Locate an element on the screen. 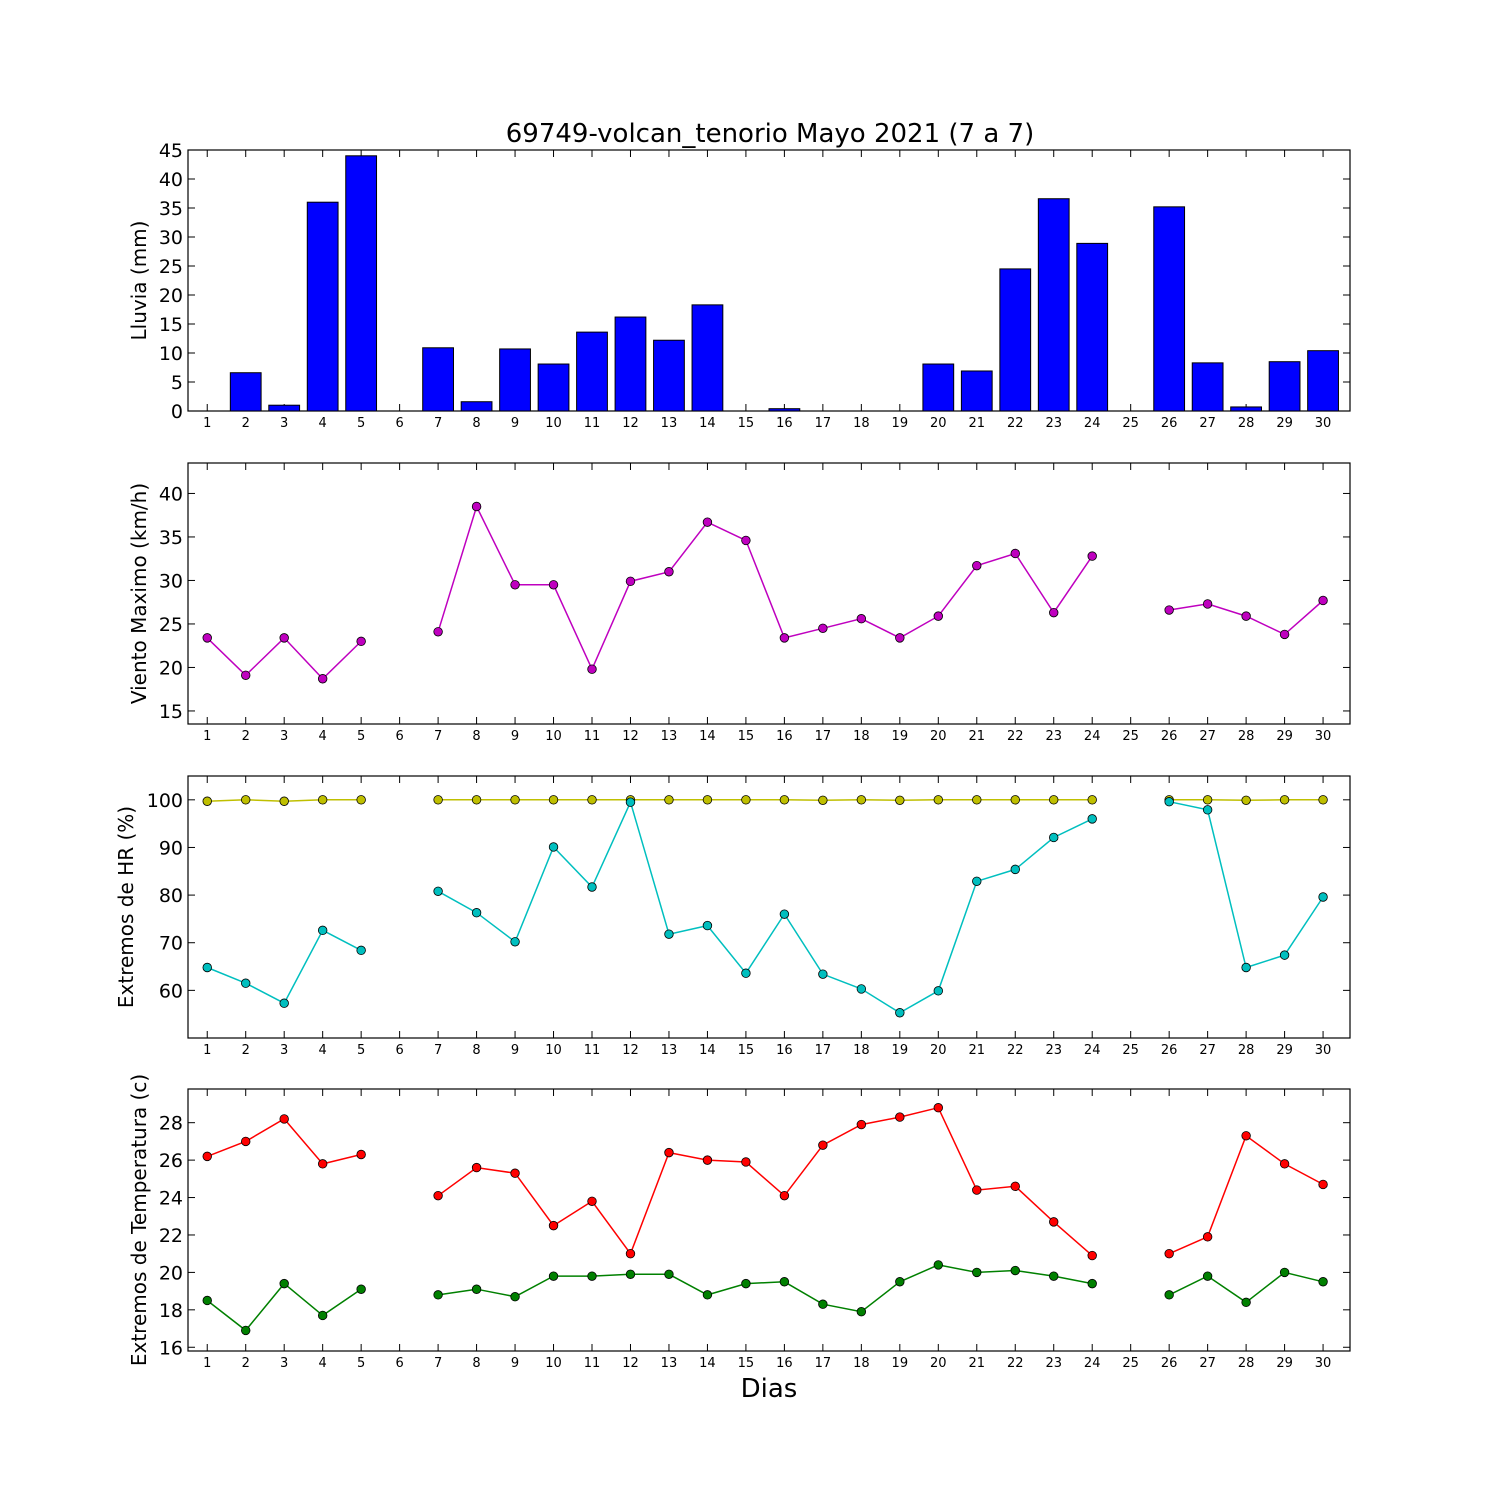 This screenshot has width=1500, height=1500. x-tick-label: 26 is located at coordinates (1169, 1050).